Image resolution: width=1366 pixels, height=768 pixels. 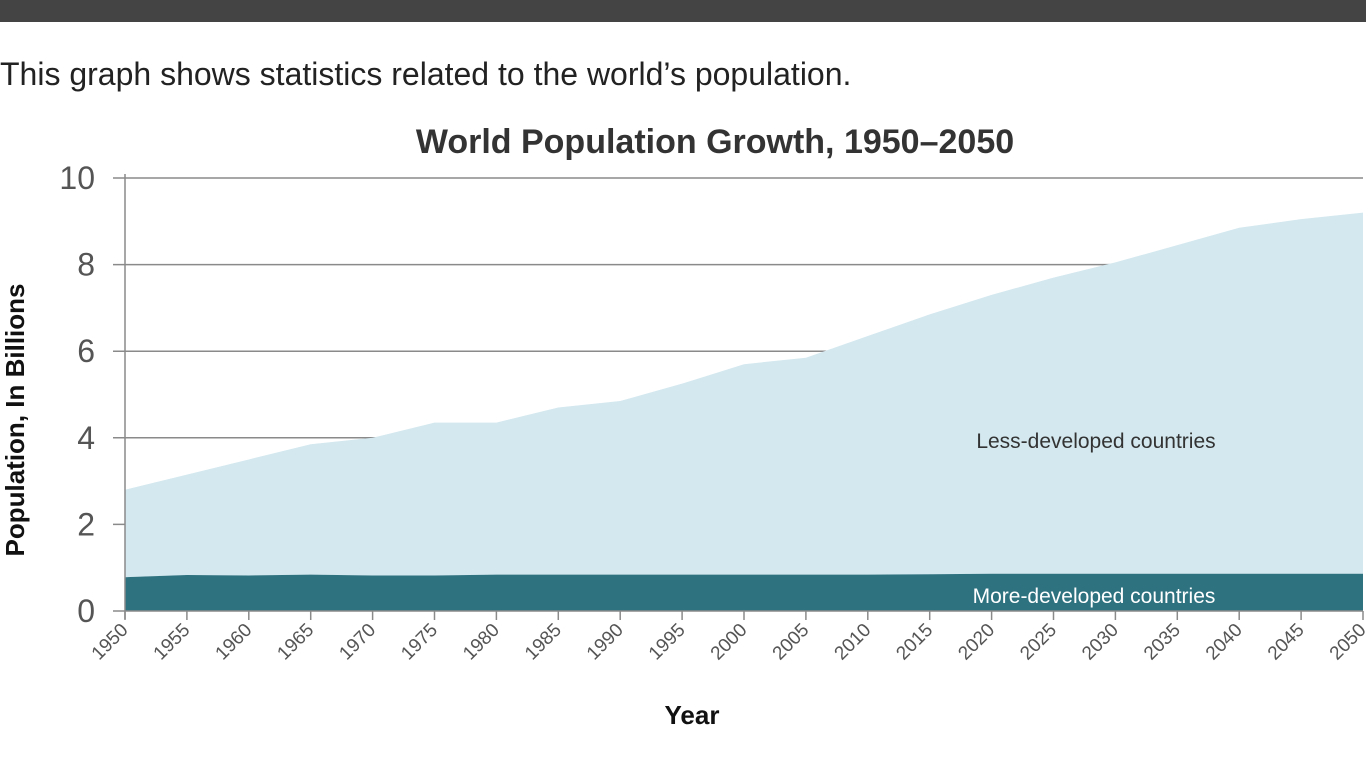 What do you see at coordinates (715, 142) in the screenshot?
I see `chart-title: World Population Growth, 1950–2050` at bounding box center [715, 142].